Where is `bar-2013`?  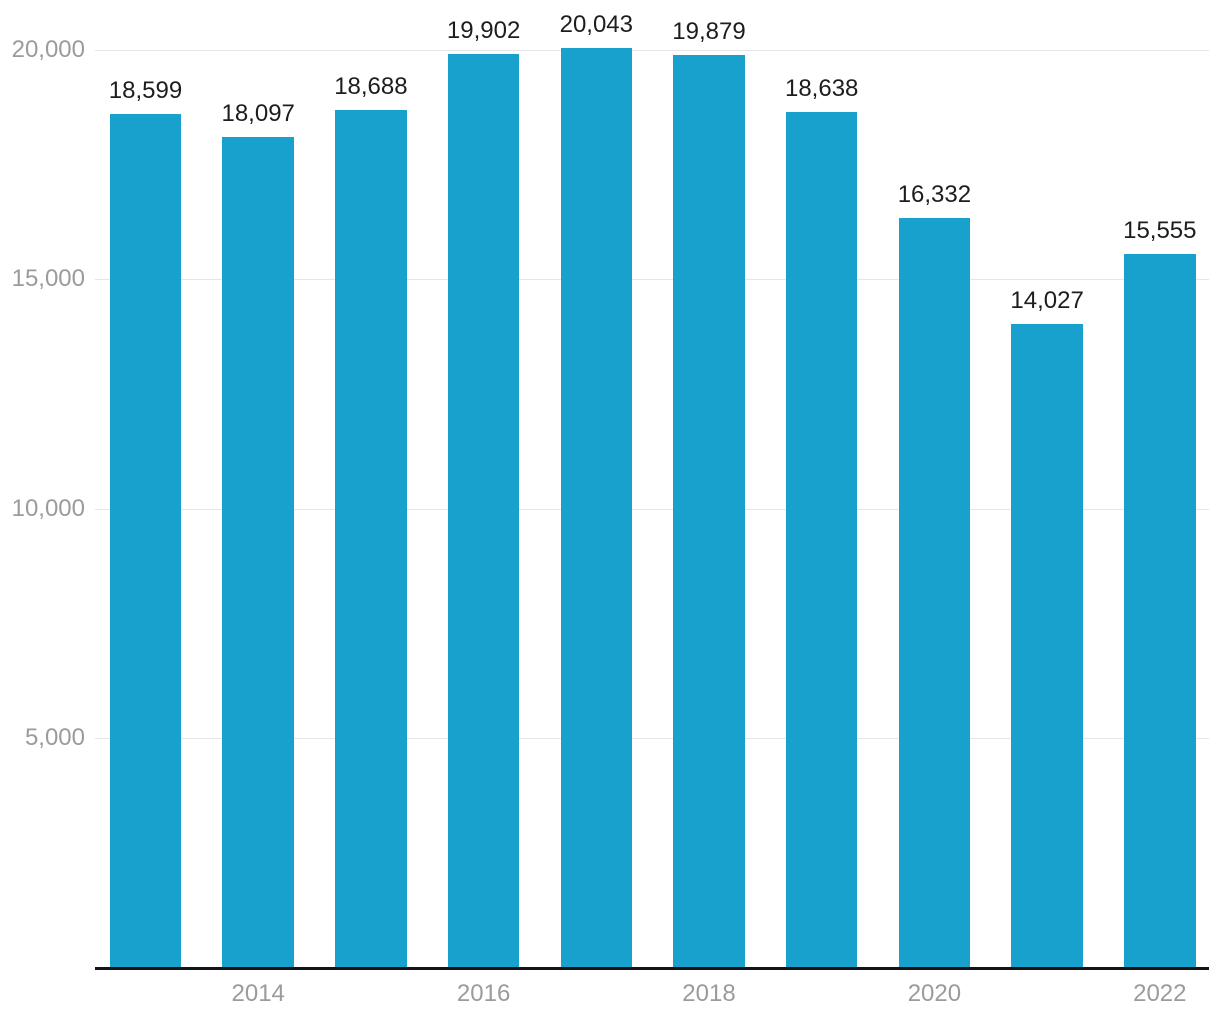 bar-2013 is located at coordinates (145, 540).